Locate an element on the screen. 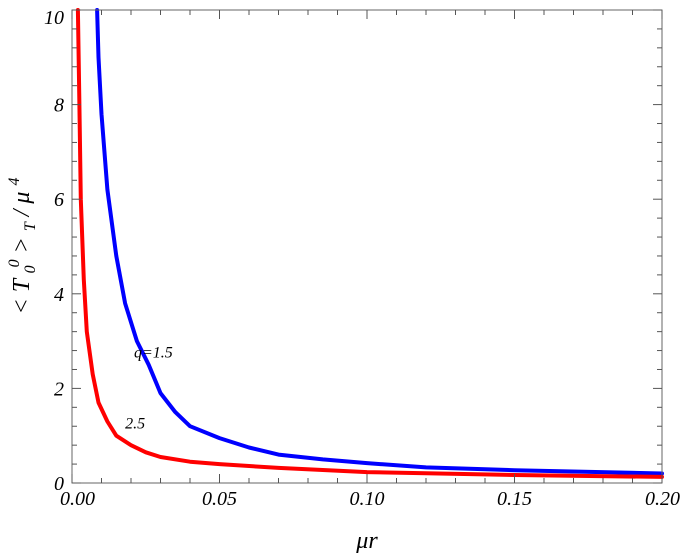 The width and height of the screenshot is (685, 553). y-axis-label: < T 0 0 > T / μ 4 is located at coordinates (20, 246).